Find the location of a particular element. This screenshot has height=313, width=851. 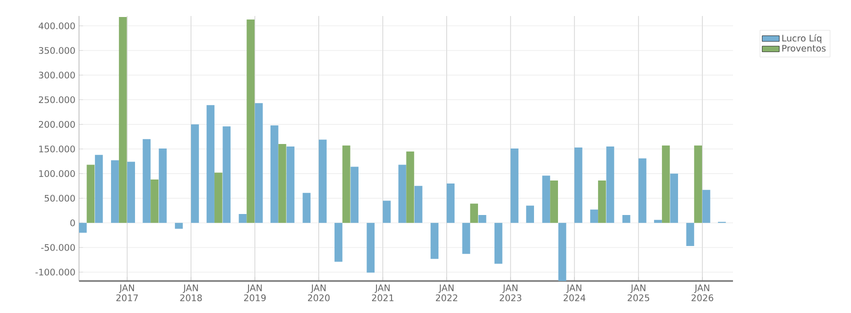

y-tick-label: 100.000 is located at coordinates (57, 174).